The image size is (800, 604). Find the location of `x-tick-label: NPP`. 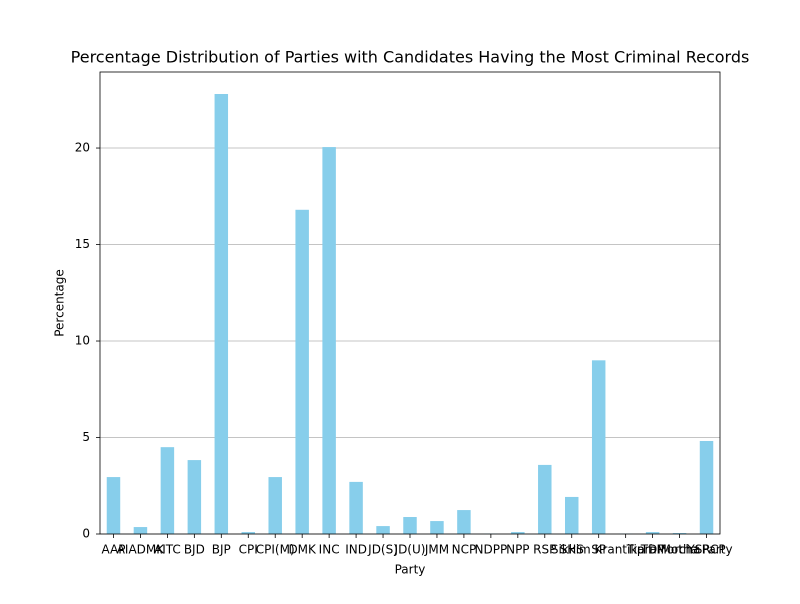

x-tick-label: NPP is located at coordinates (517, 550).